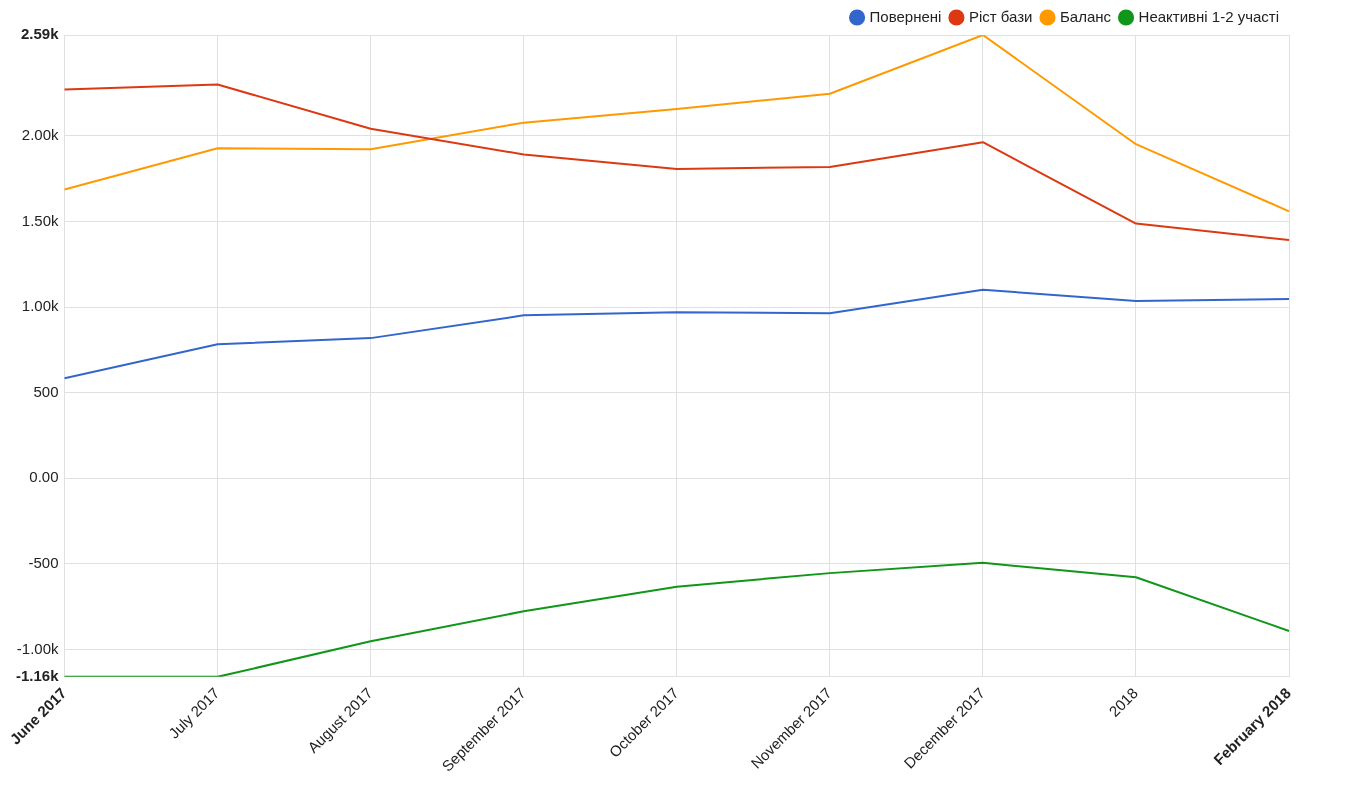 The width and height of the screenshot is (1349, 794). What do you see at coordinates (40, 306) in the screenshot?
I see `y-tick-label: 1.00k` at bounding box center [40, 306].